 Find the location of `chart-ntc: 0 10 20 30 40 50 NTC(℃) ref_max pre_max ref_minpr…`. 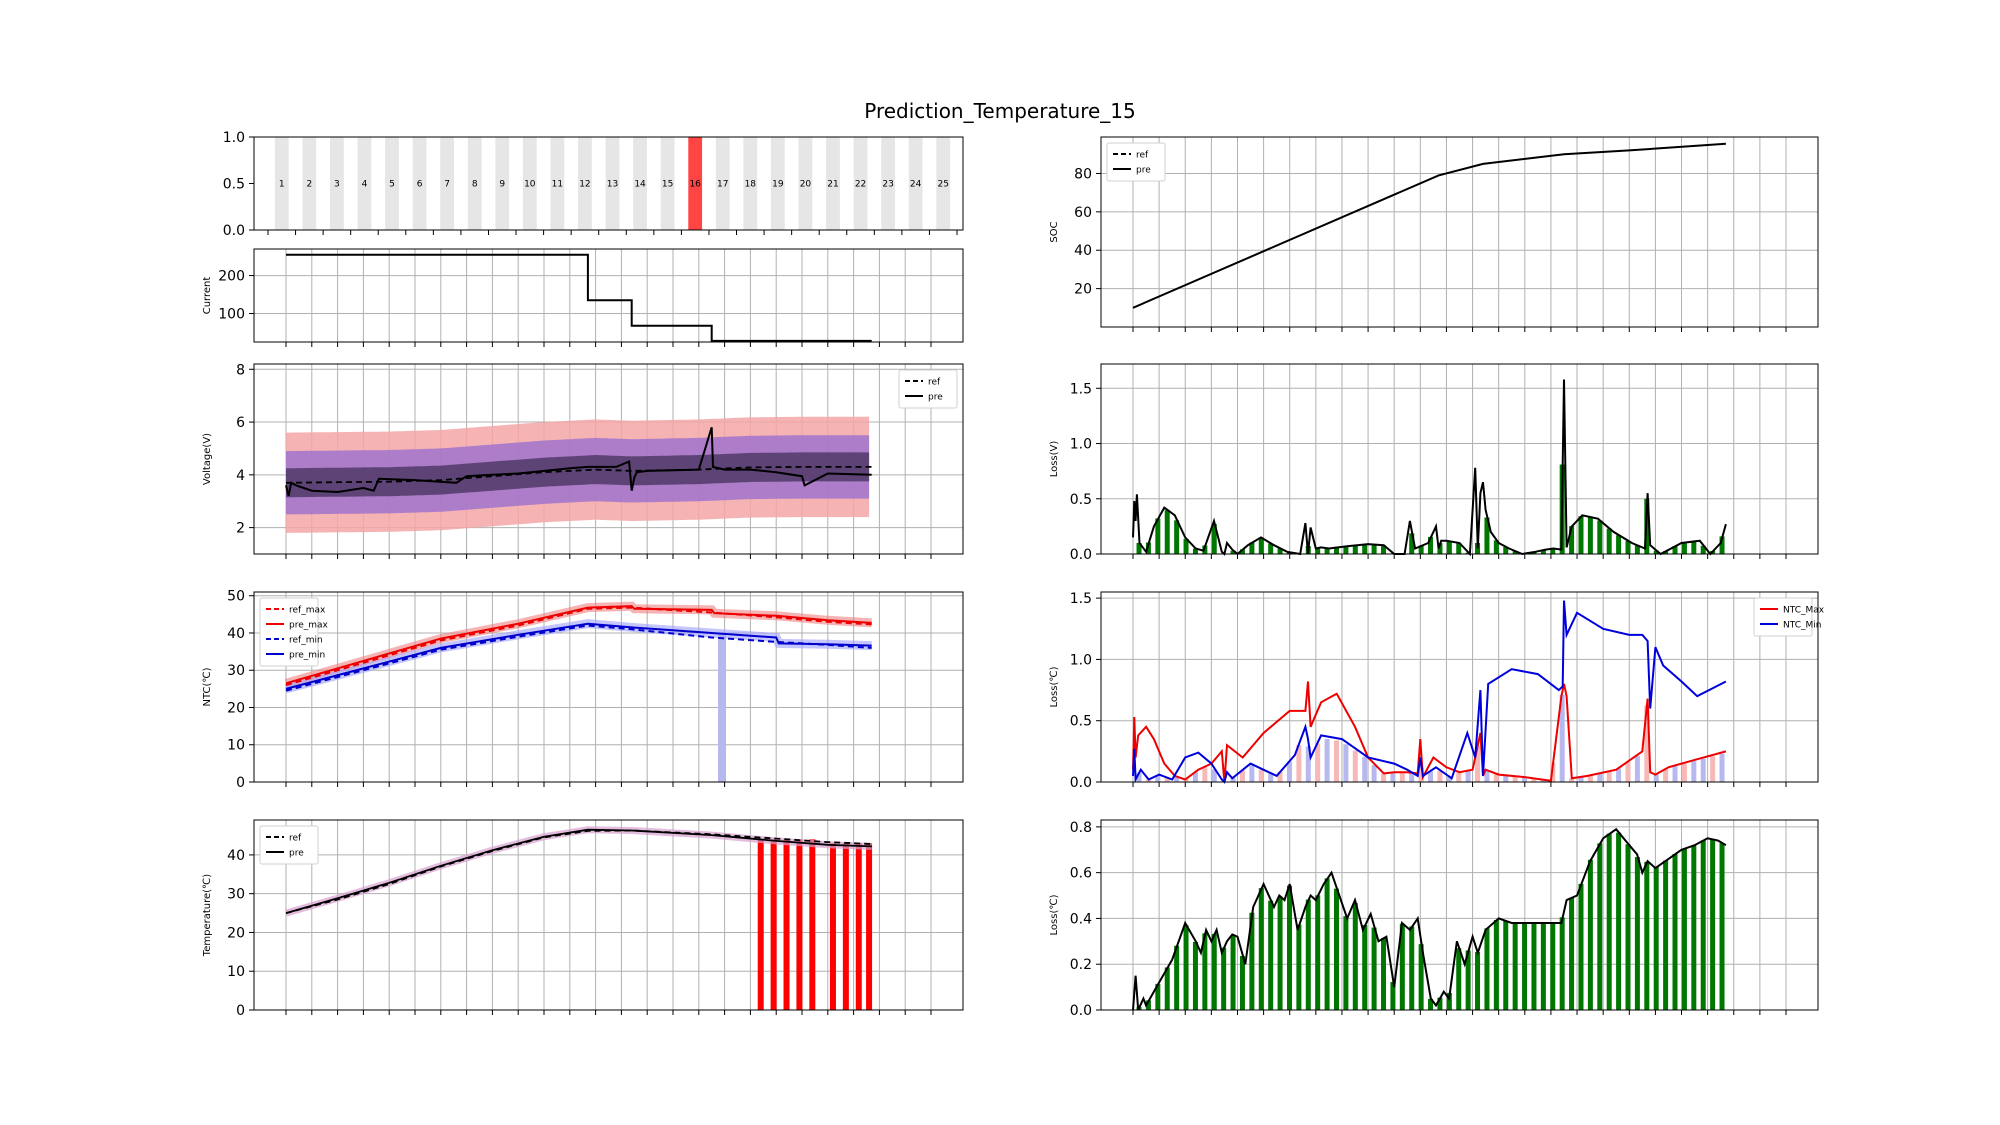

chart-ntc: 0 10 20 30 40 50 NTC(℃) ref_max pre_max ref_minpr… is located at coordinates (583, 690).